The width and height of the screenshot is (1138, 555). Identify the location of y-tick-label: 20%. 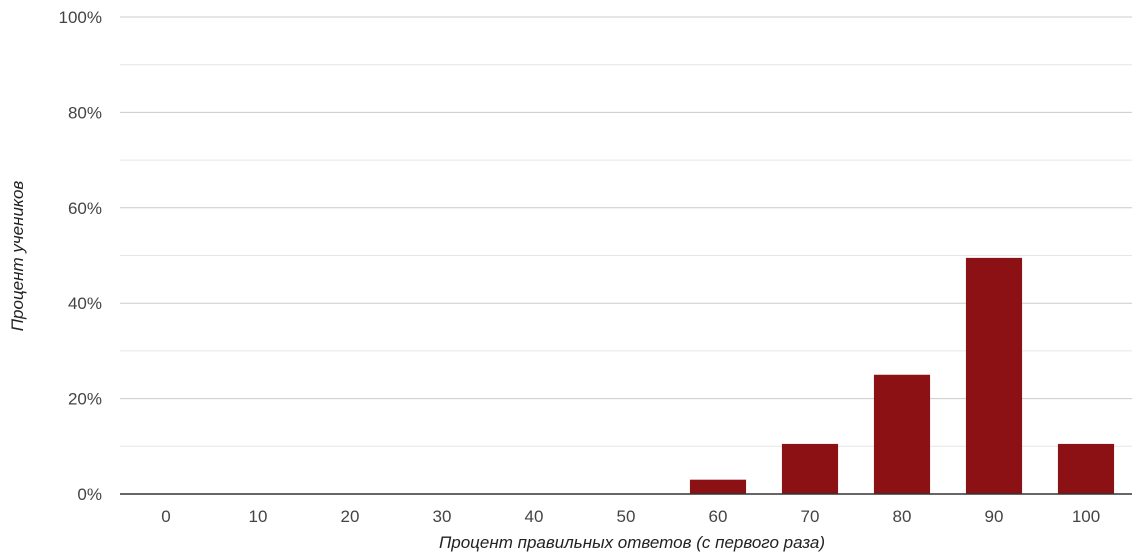
(85, 399).